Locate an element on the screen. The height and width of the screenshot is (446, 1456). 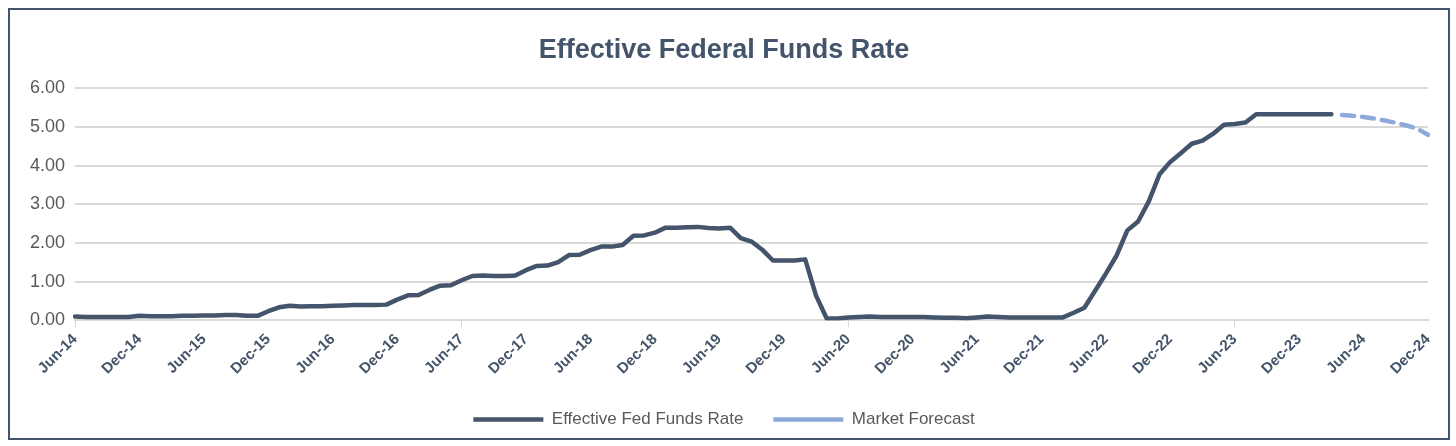
y-tick-label: 2.00 is located at coordinates (47, 242).